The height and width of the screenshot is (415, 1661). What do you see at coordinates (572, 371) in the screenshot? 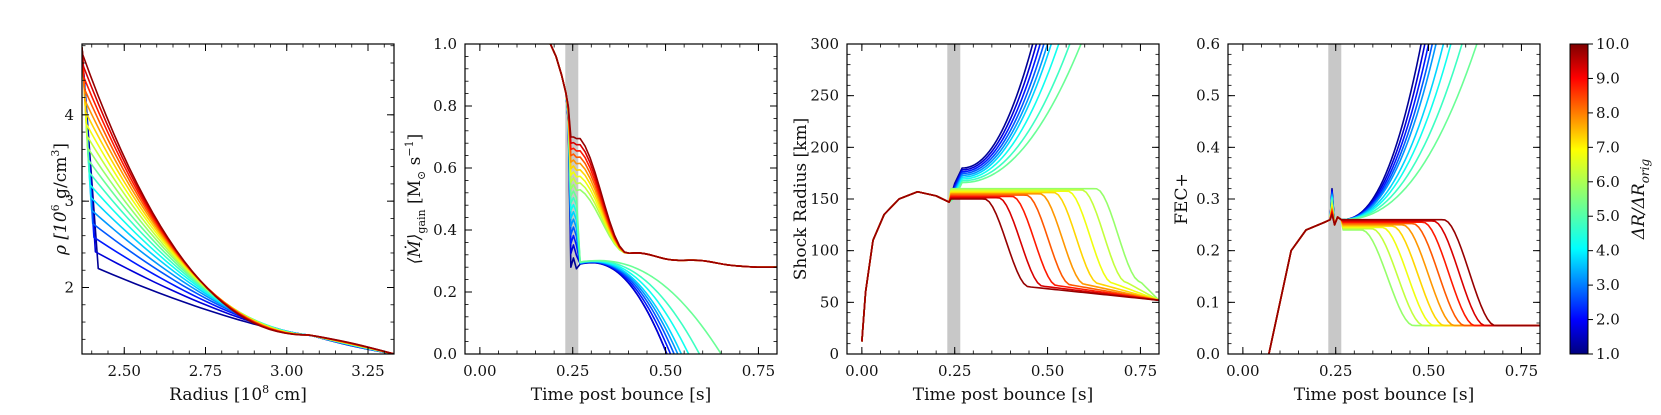
I see `mass-accretion-xtick-label: 0.25` at bounding box center [572, 371].